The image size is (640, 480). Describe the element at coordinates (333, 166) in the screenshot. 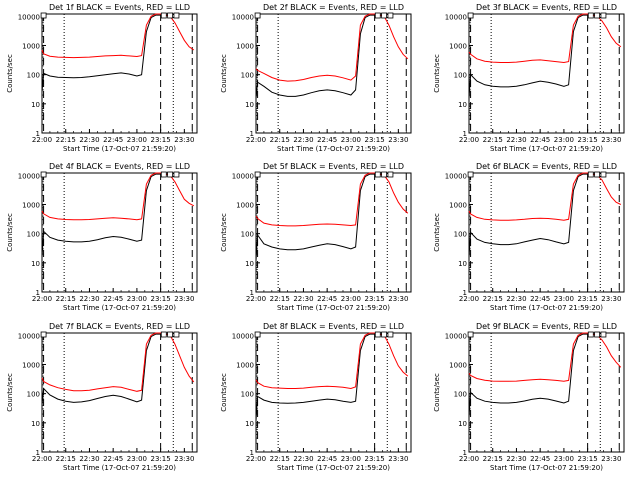

I see `panel-title: Det 5f BLACK = Events, RED = LLD` at that location.